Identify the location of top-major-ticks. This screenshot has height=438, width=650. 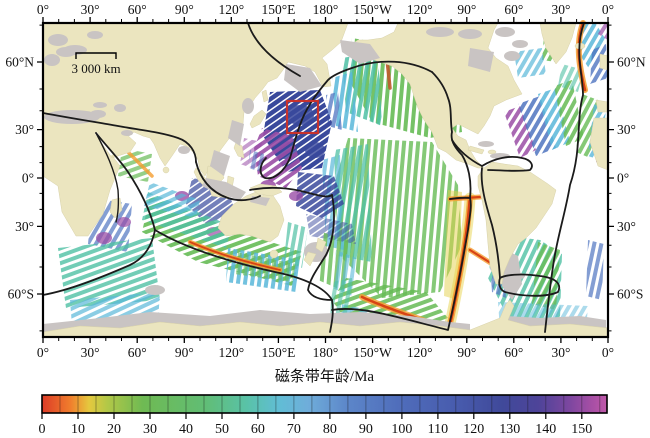
(325, 20).